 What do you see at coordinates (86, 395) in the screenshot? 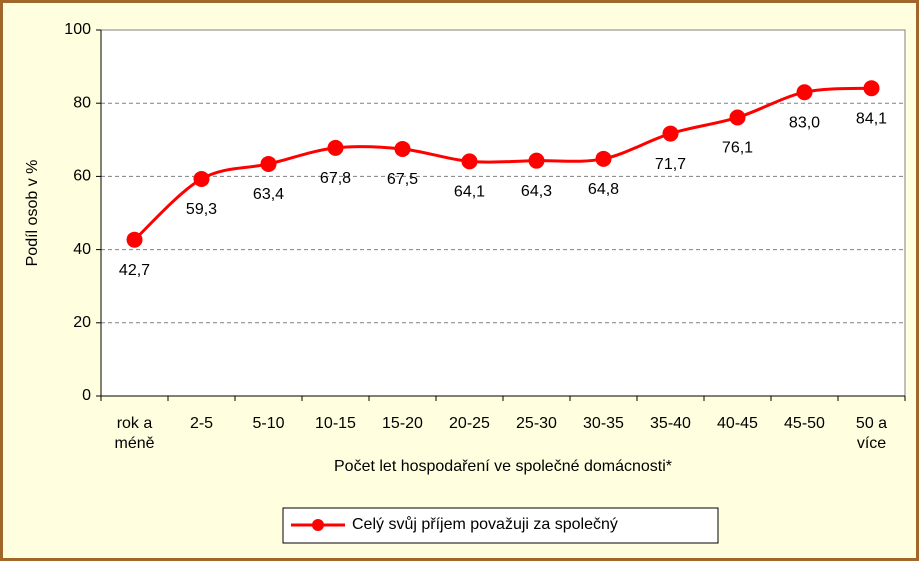
I see `y-tick-label: 0` at bounding box center [86, 395].